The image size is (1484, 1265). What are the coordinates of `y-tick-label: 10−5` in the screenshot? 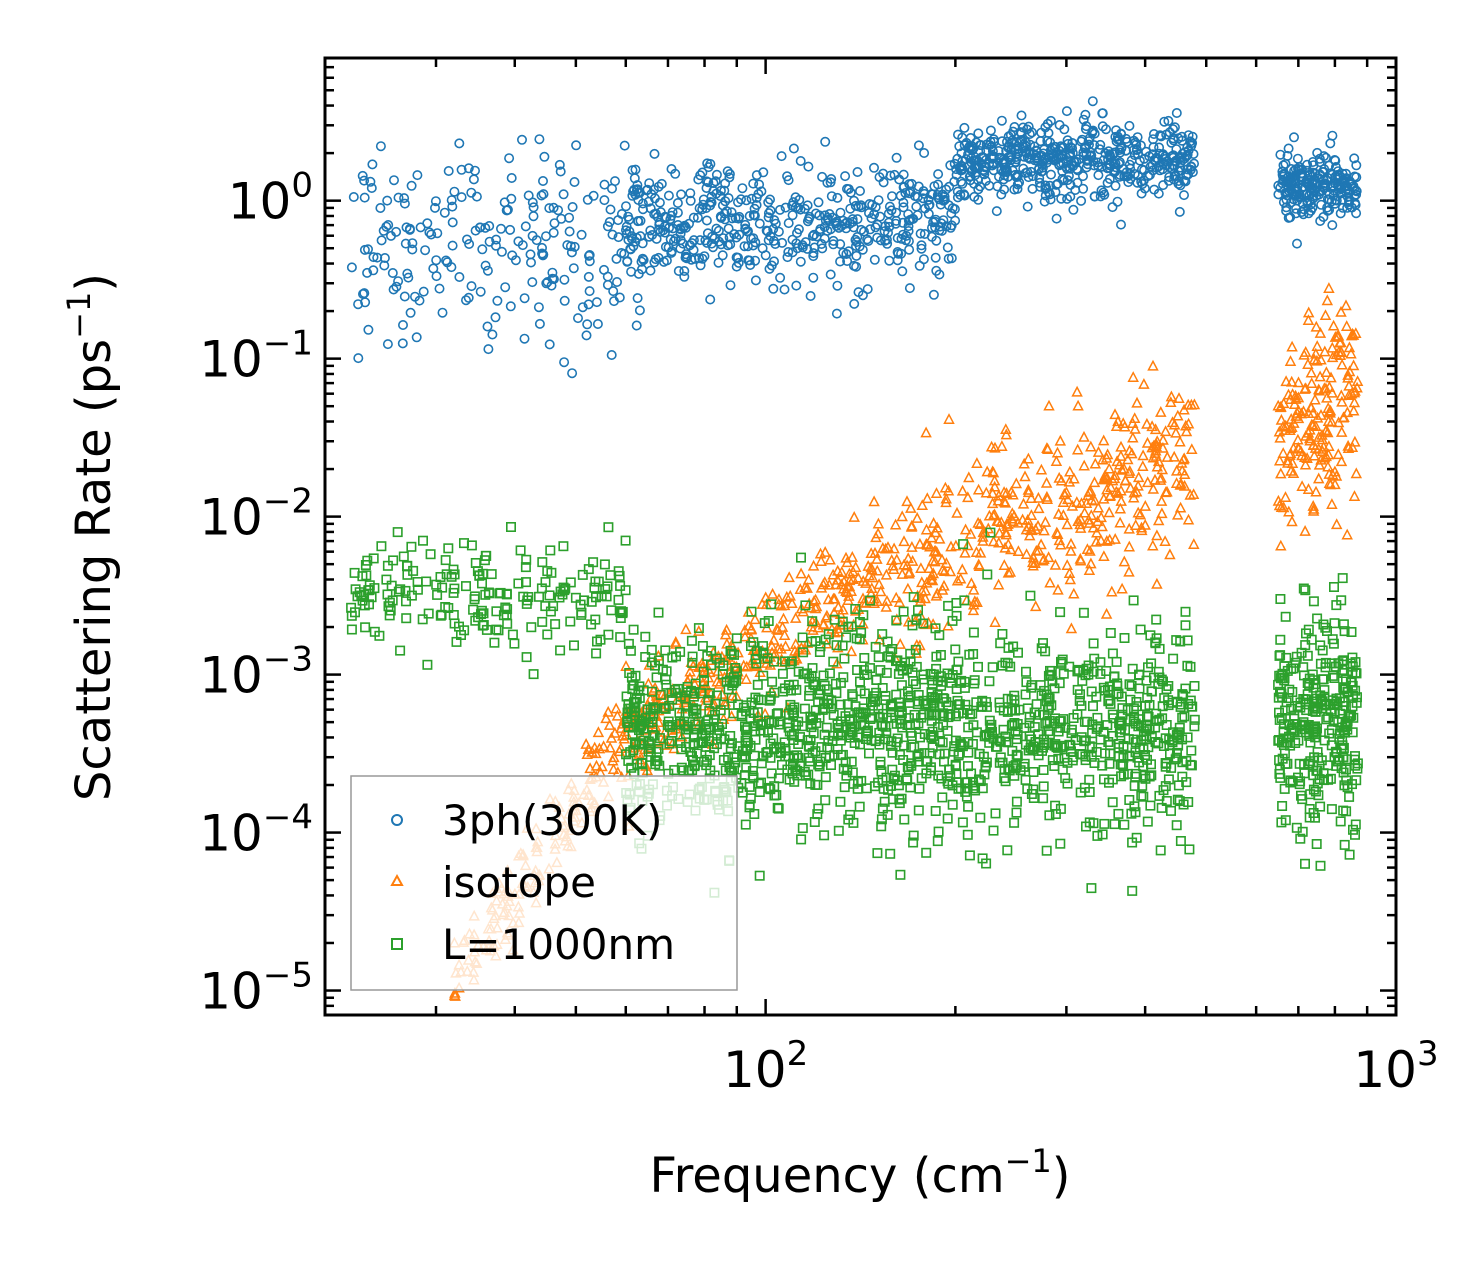 It's located at (256, 988).